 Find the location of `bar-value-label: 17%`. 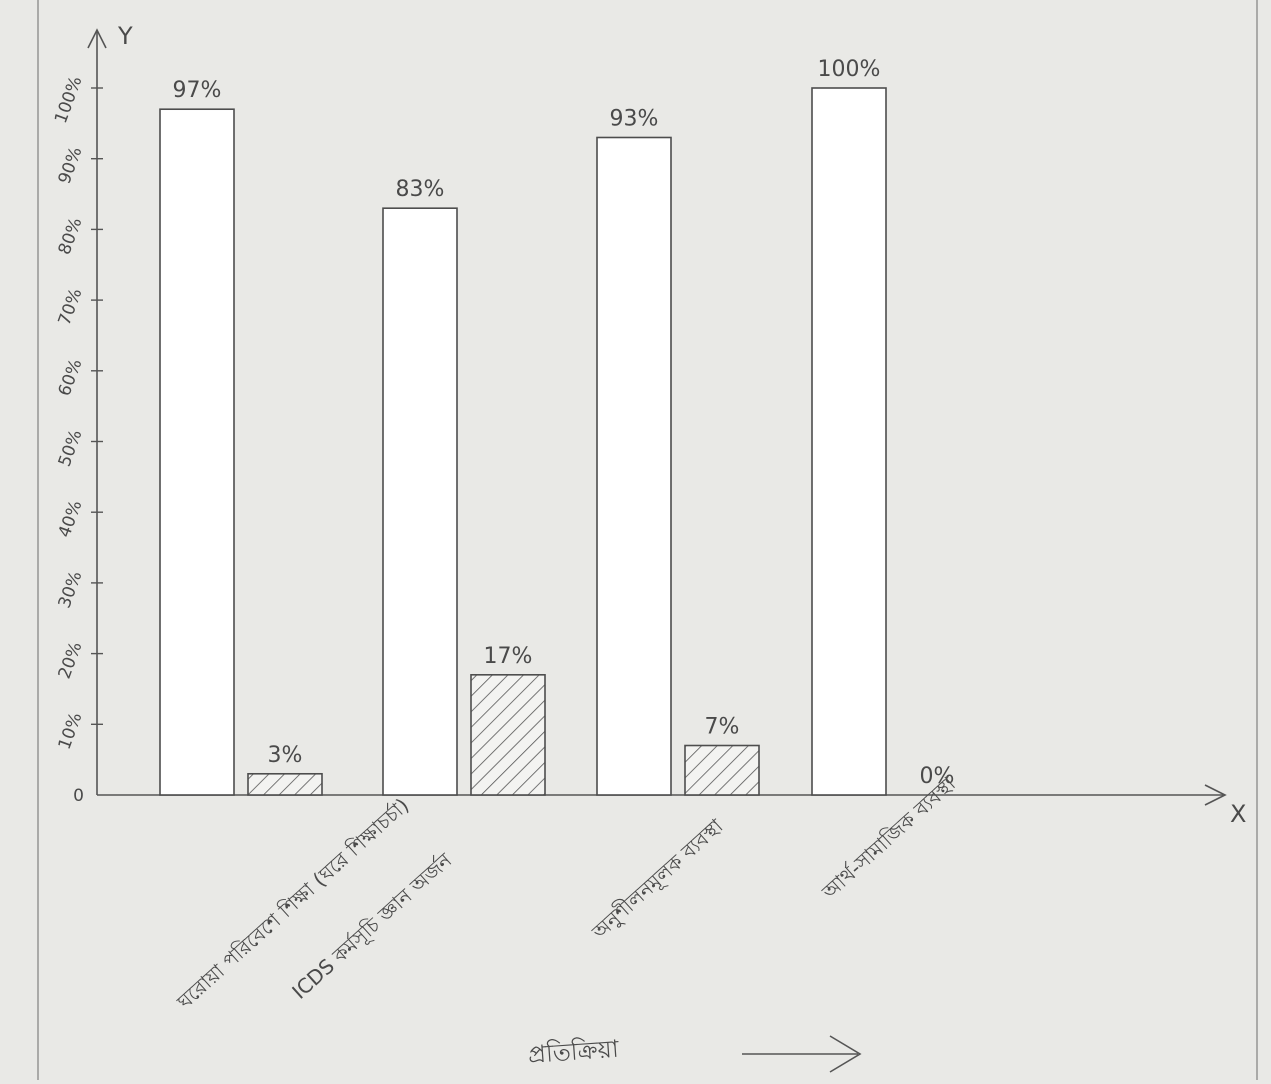

bar-value-label: 17% is located at coordinates (508, 656).